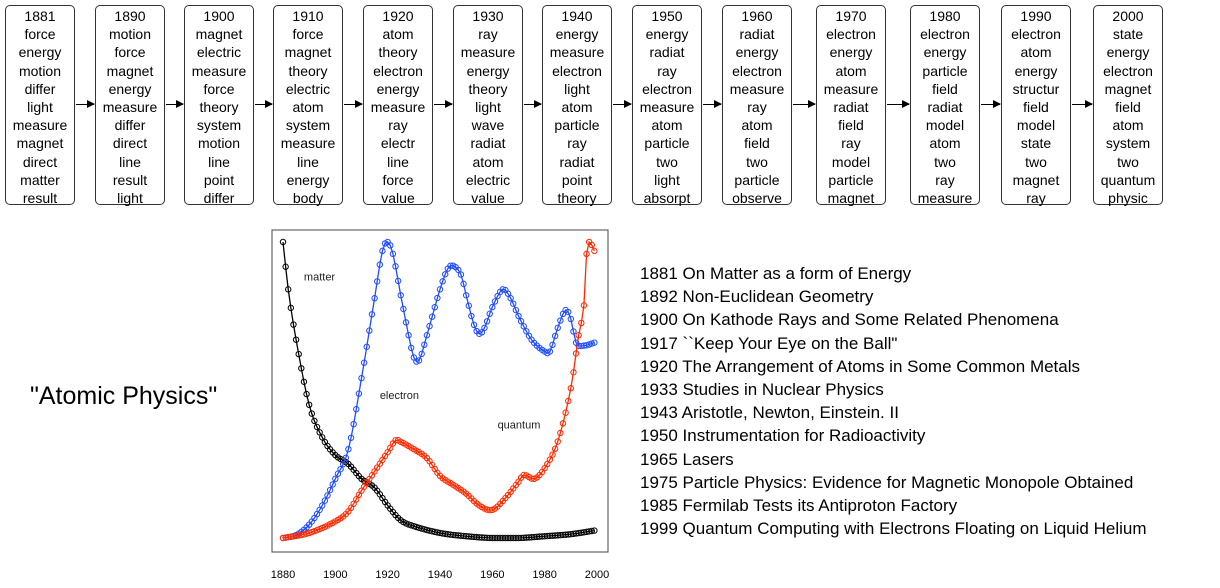 Image resolution: width=1220 pixels, height=588 pixels. Describe the element at coordinates (851, 107) in the screenshot. I see `topic-word: radiat` at that location.